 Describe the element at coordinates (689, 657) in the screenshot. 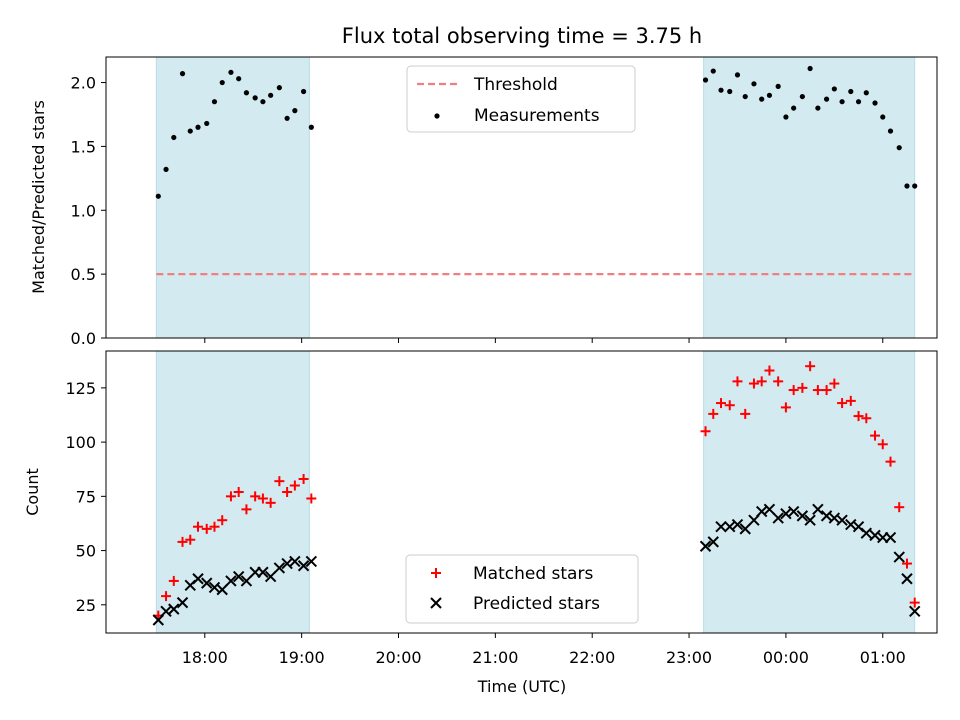

I see `bottom-xtick-label-5: 23:00` at that location.